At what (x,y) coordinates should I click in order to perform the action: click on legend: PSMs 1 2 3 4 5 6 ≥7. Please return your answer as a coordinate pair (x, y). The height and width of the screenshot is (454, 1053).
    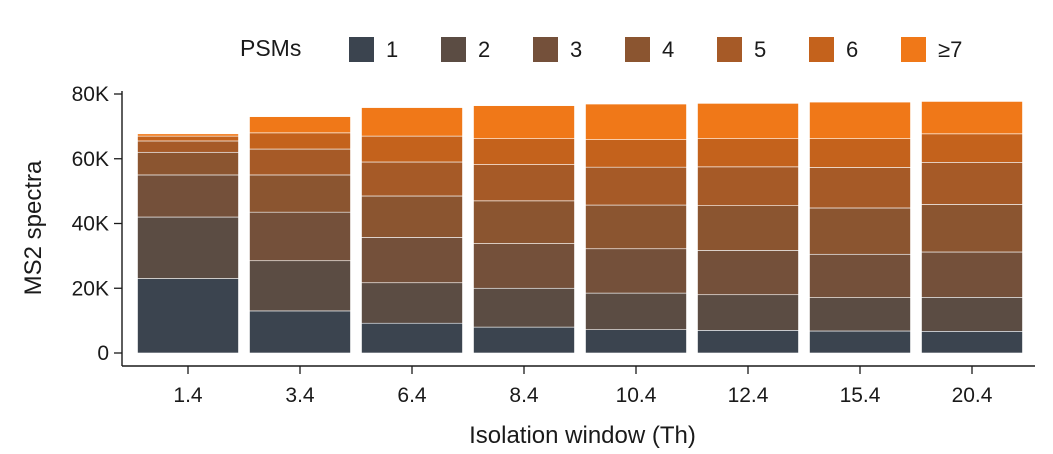
    Looking at the image, I should click on (601, 48).